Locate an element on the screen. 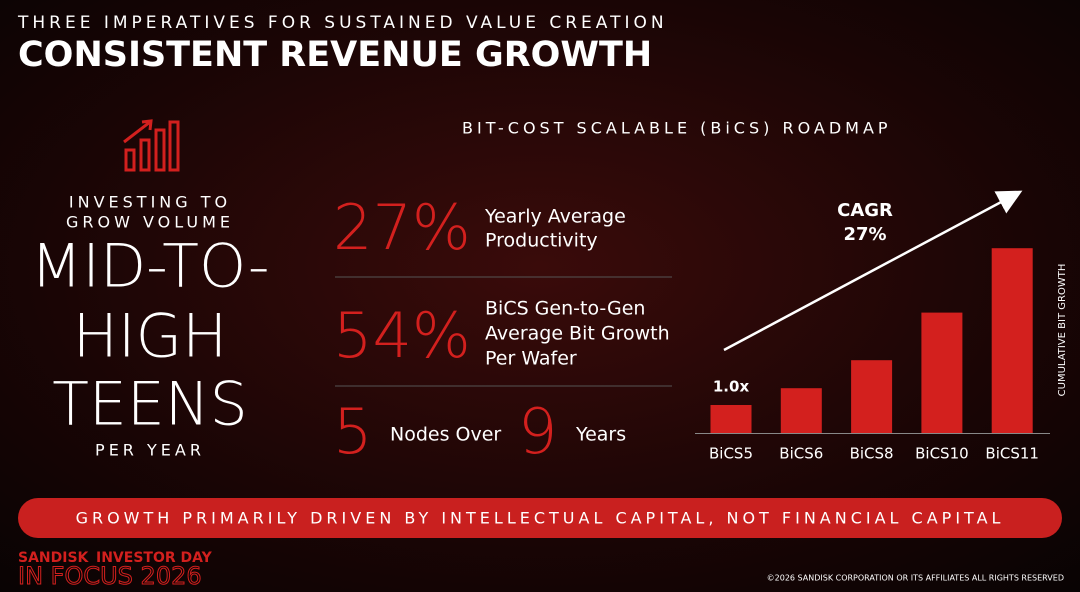 This screenshot has width=1080, height=592. lead: INVESTING TO is located at coordinates (150, 202).